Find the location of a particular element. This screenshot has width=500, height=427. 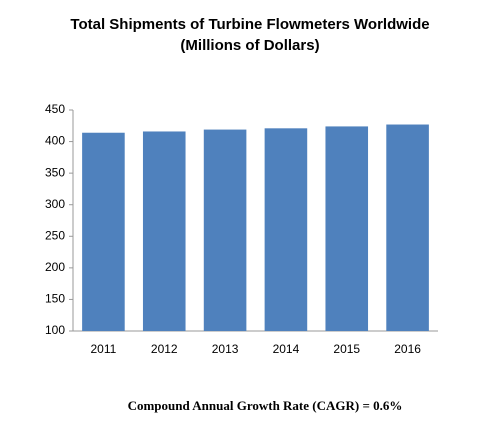

y-tick-label: 150 is located at coordinates (55, 299).